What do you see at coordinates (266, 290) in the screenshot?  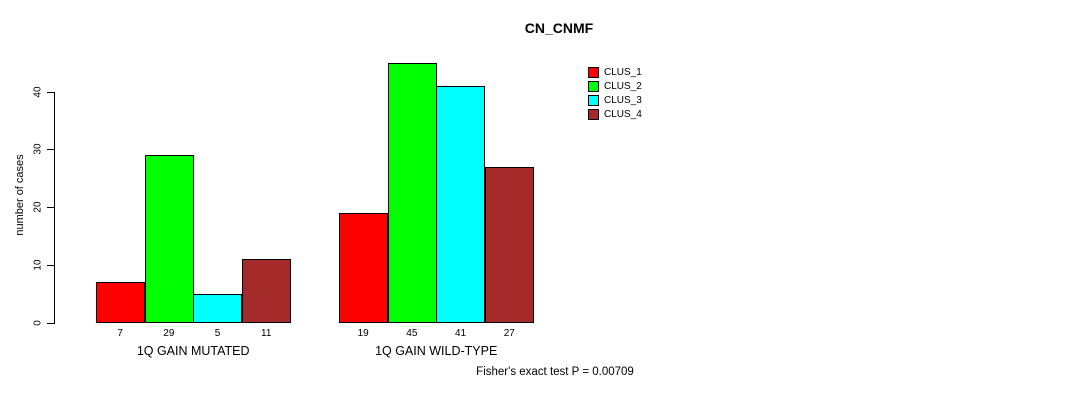 I see `bar-clus_4-group1` at bounding box center [266, 290].